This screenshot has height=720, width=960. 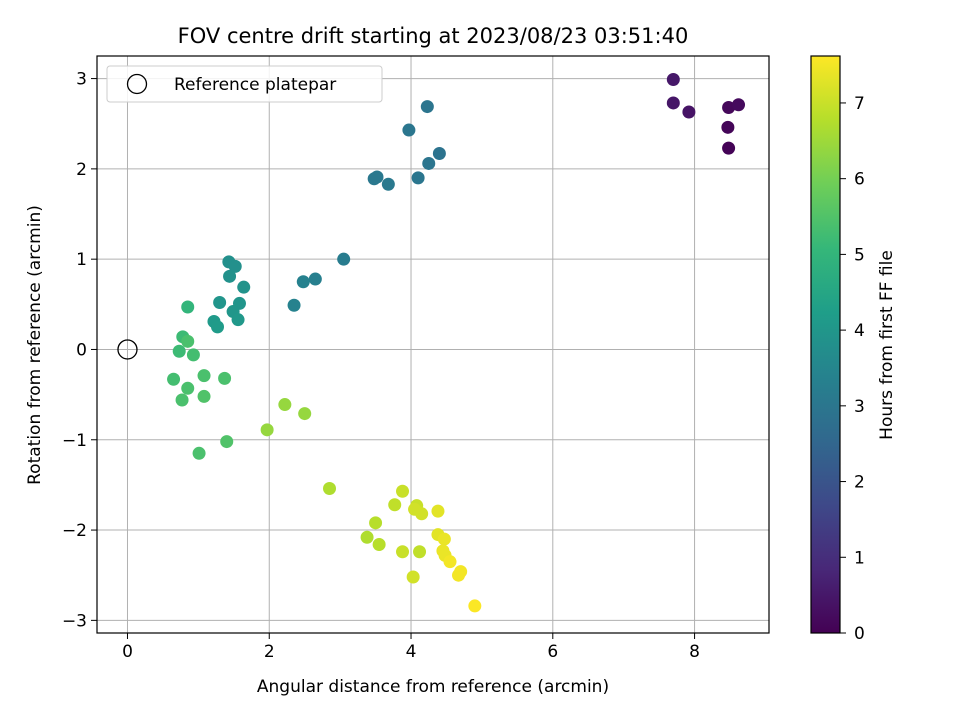 I want to click on colorbar-tick-label: 1, so click(x=859, y=558).